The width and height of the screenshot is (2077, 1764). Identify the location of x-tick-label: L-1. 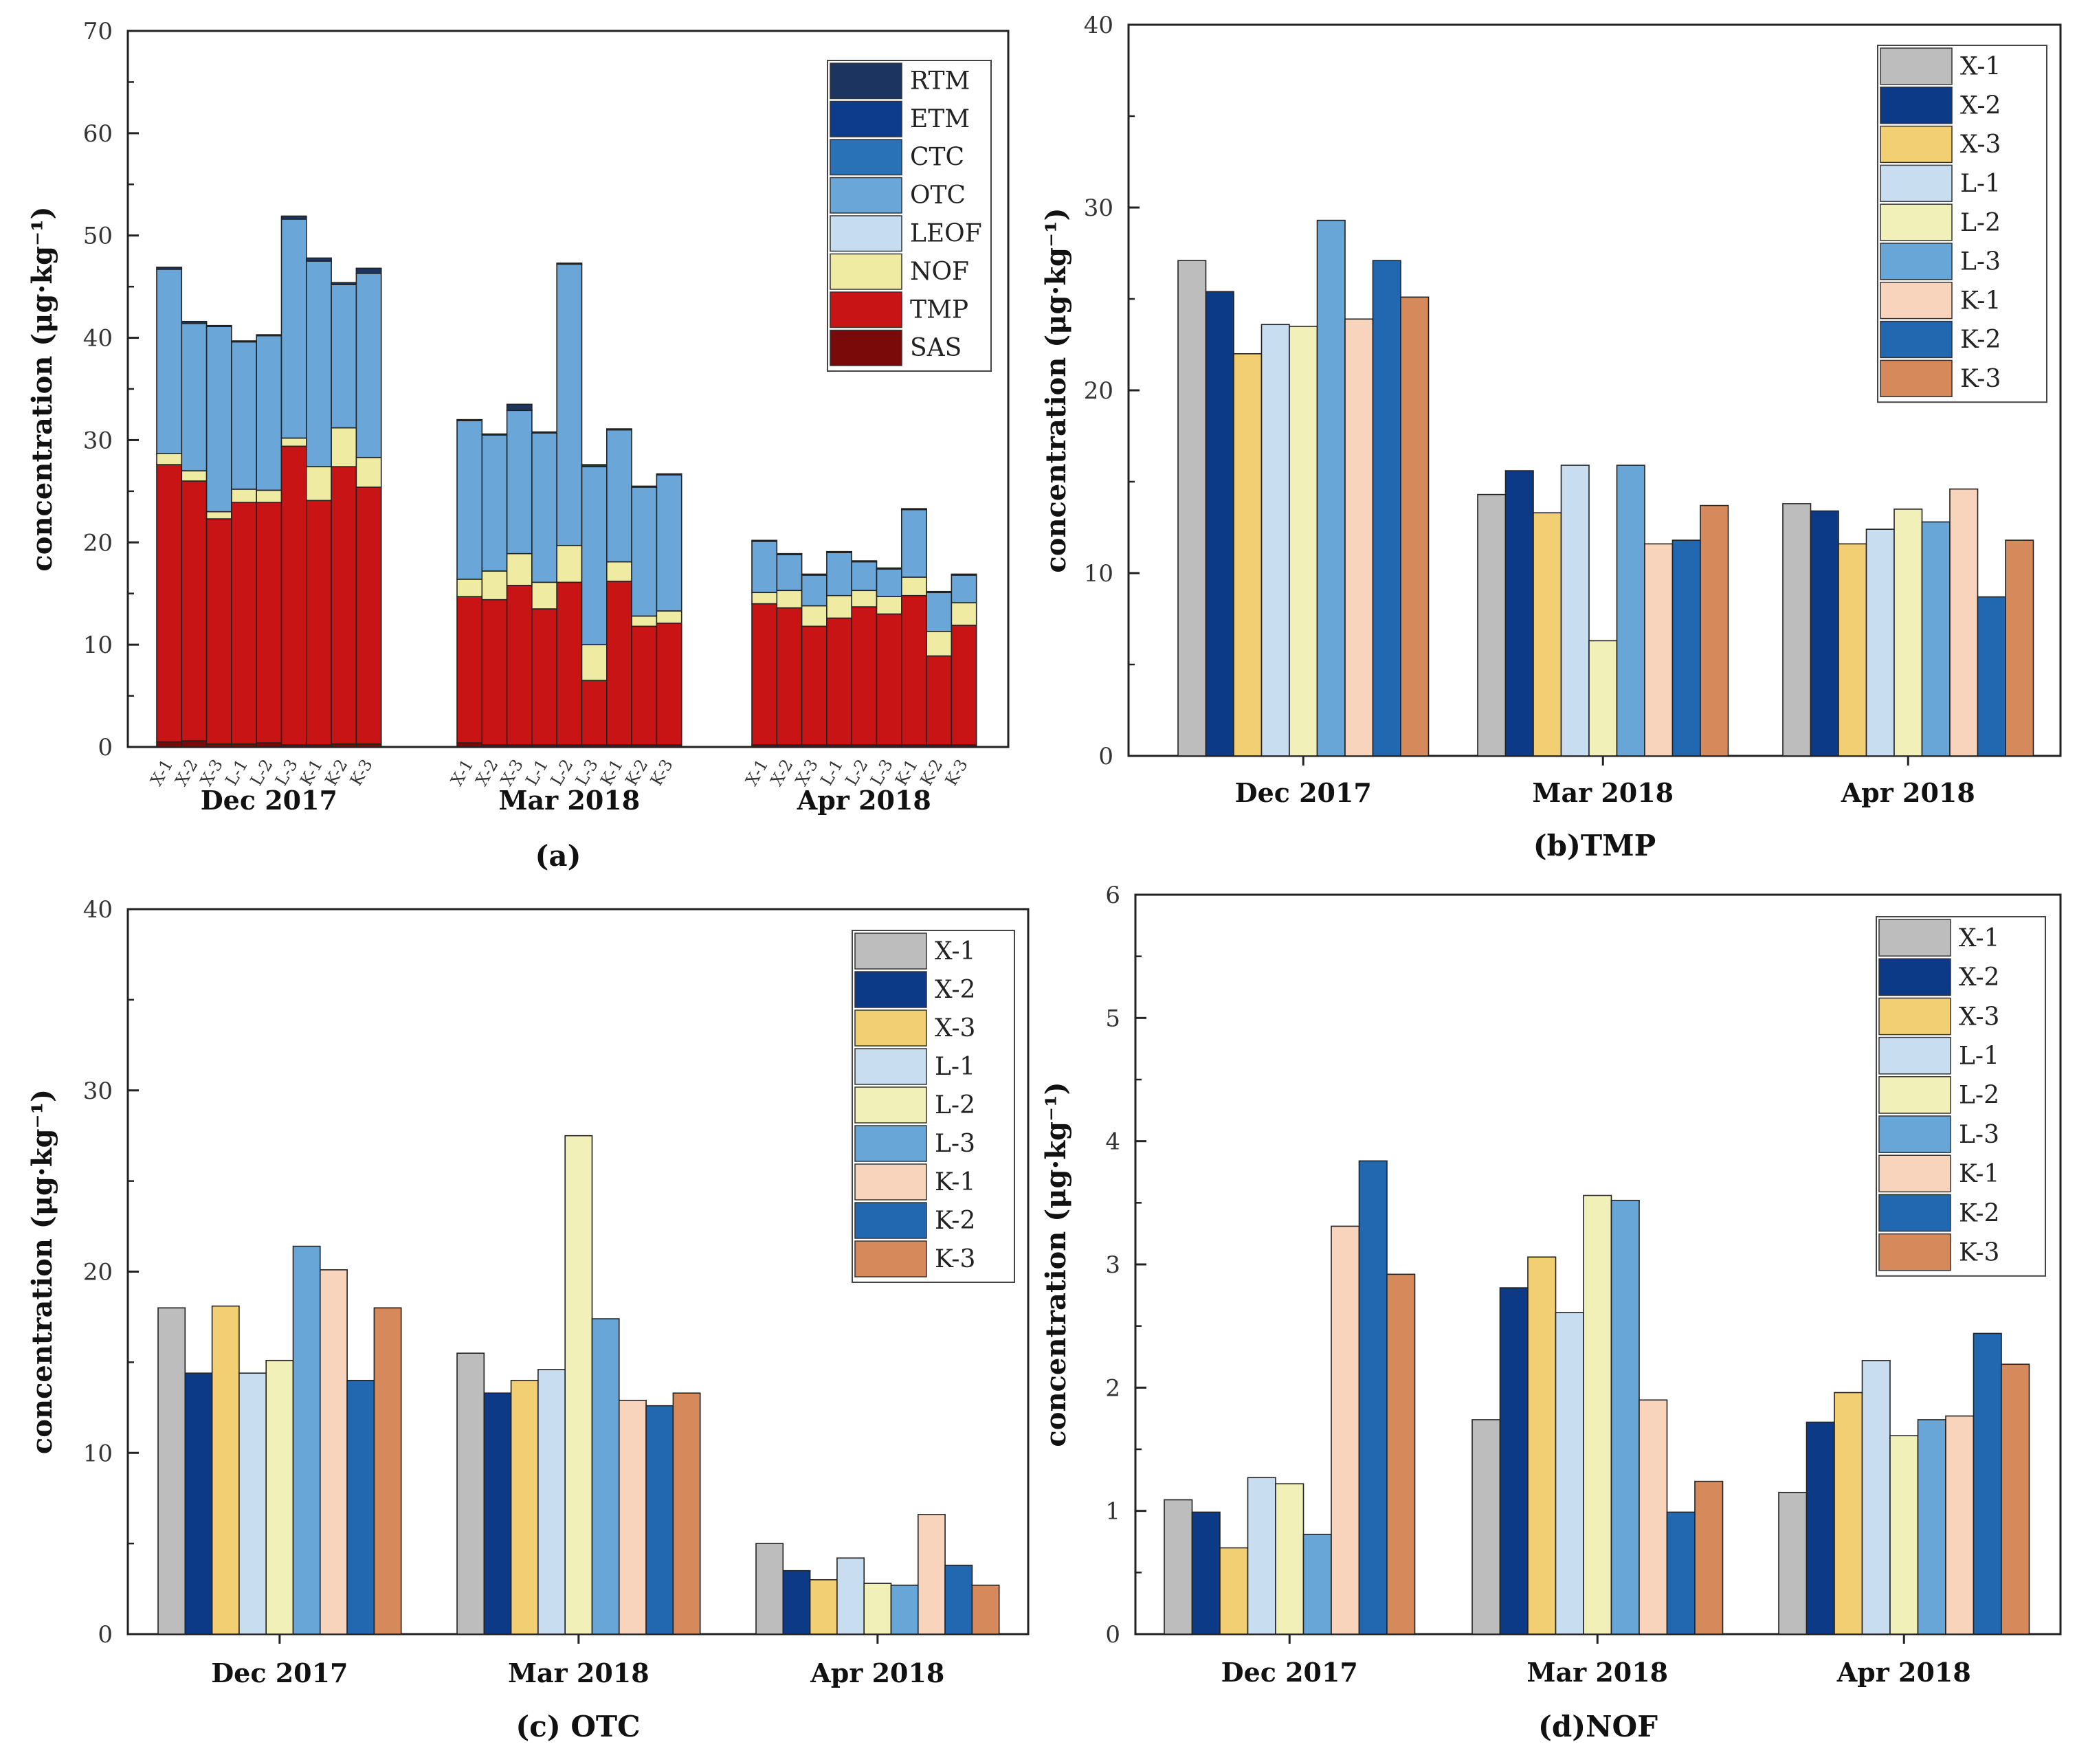
(237, 772).